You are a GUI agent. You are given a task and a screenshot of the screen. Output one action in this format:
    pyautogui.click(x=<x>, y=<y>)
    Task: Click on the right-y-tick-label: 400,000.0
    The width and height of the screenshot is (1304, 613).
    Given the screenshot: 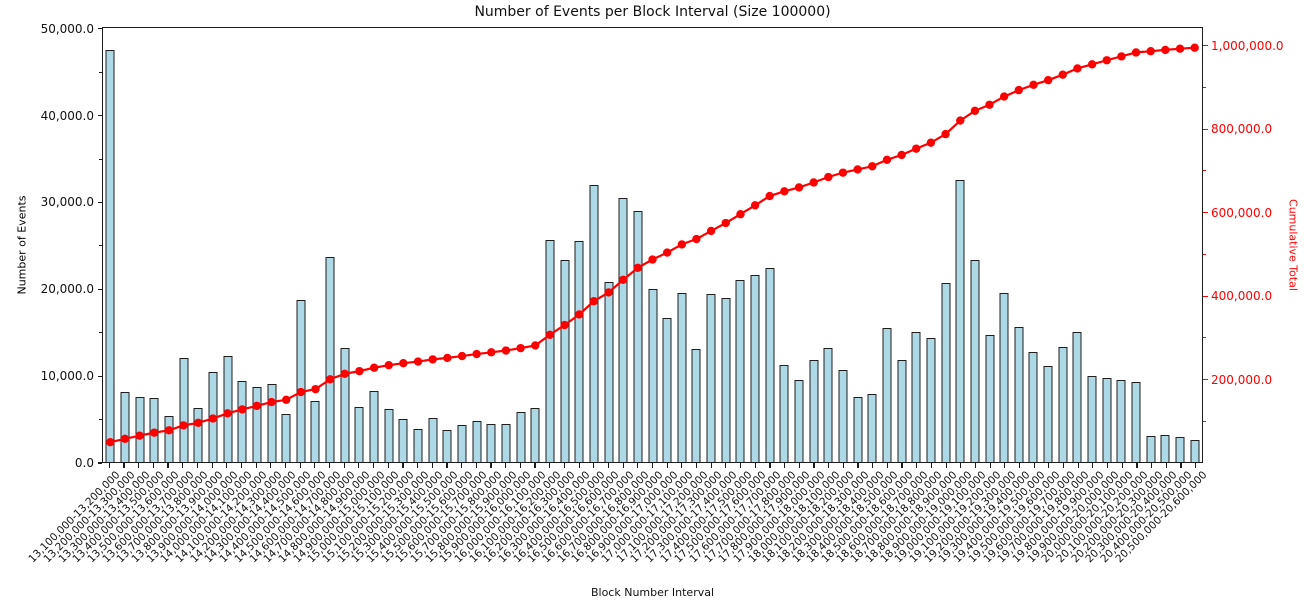 What is the action you would take?
    pyautogui.click(x=1242, y=296)
    